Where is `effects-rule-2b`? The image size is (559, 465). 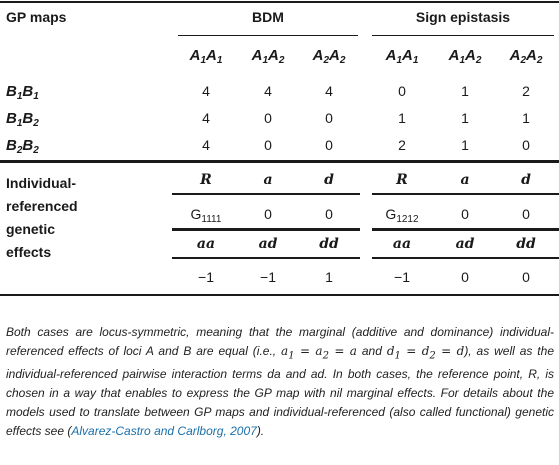
effects-rule-2b is located at coordinates (465, 229).